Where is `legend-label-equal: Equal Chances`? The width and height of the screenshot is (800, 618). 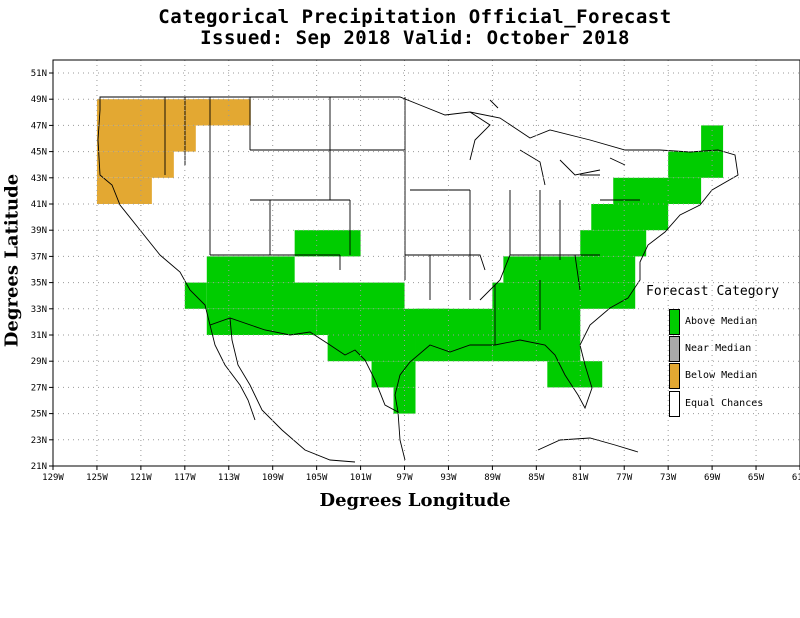
legend-label-equal: Equal Chances is located at coordinates (724, 403).